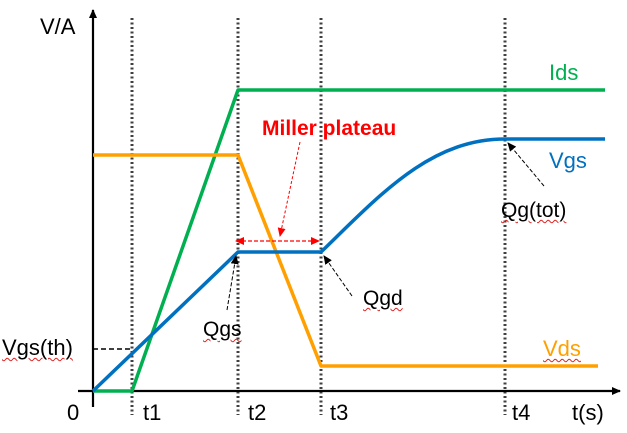 The height and width of the screenshot is (433, 627). I want to click on vgs-threshold-label: Vgs(th), so click(37, 347).